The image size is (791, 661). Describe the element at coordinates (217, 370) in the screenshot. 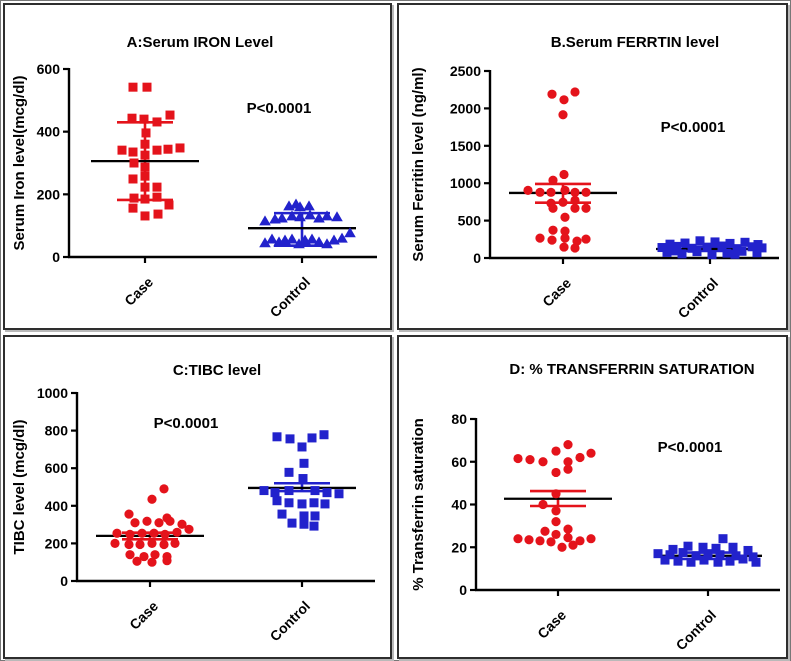

I see `chart-title: C:TIBC level` at that location.